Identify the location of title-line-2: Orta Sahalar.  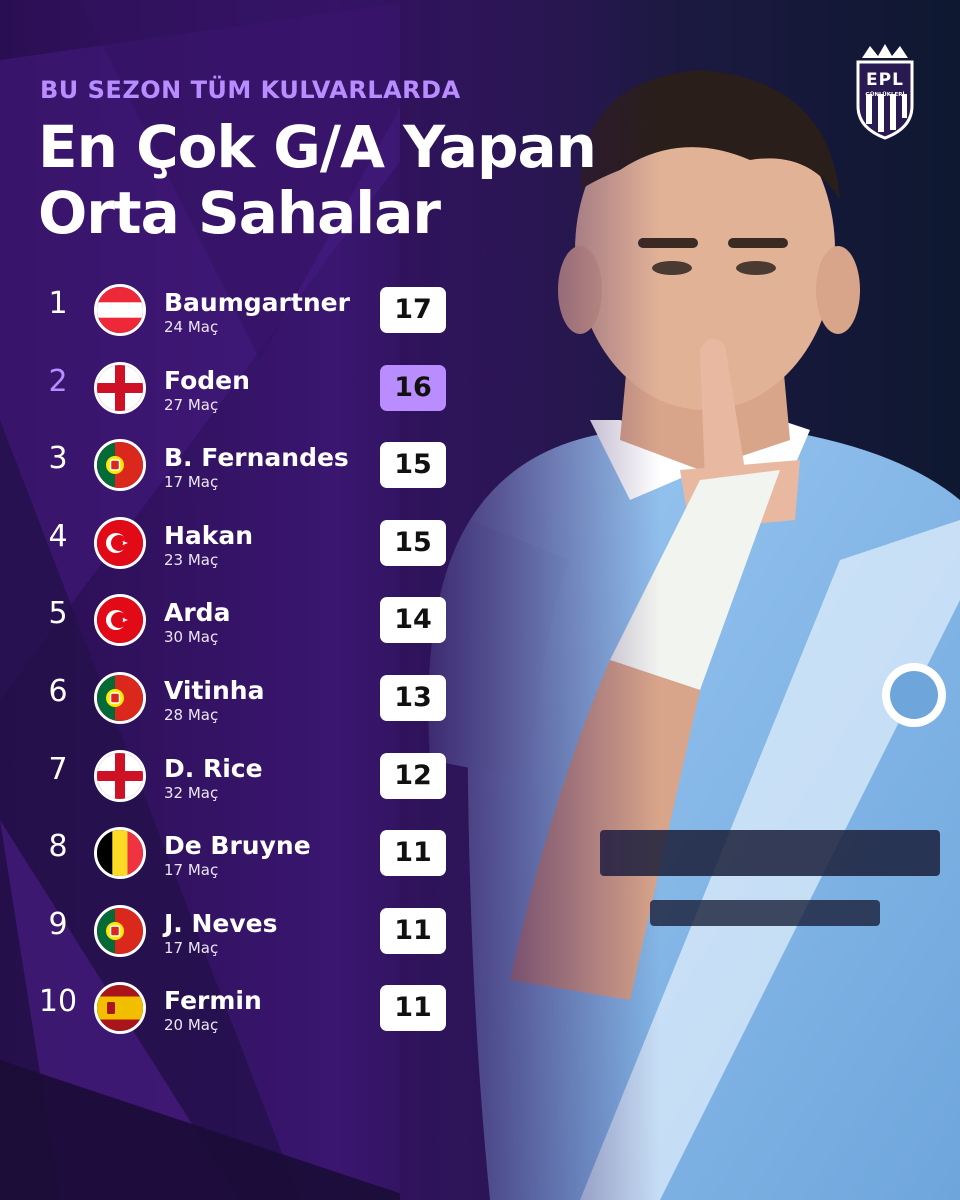
(239, 213).